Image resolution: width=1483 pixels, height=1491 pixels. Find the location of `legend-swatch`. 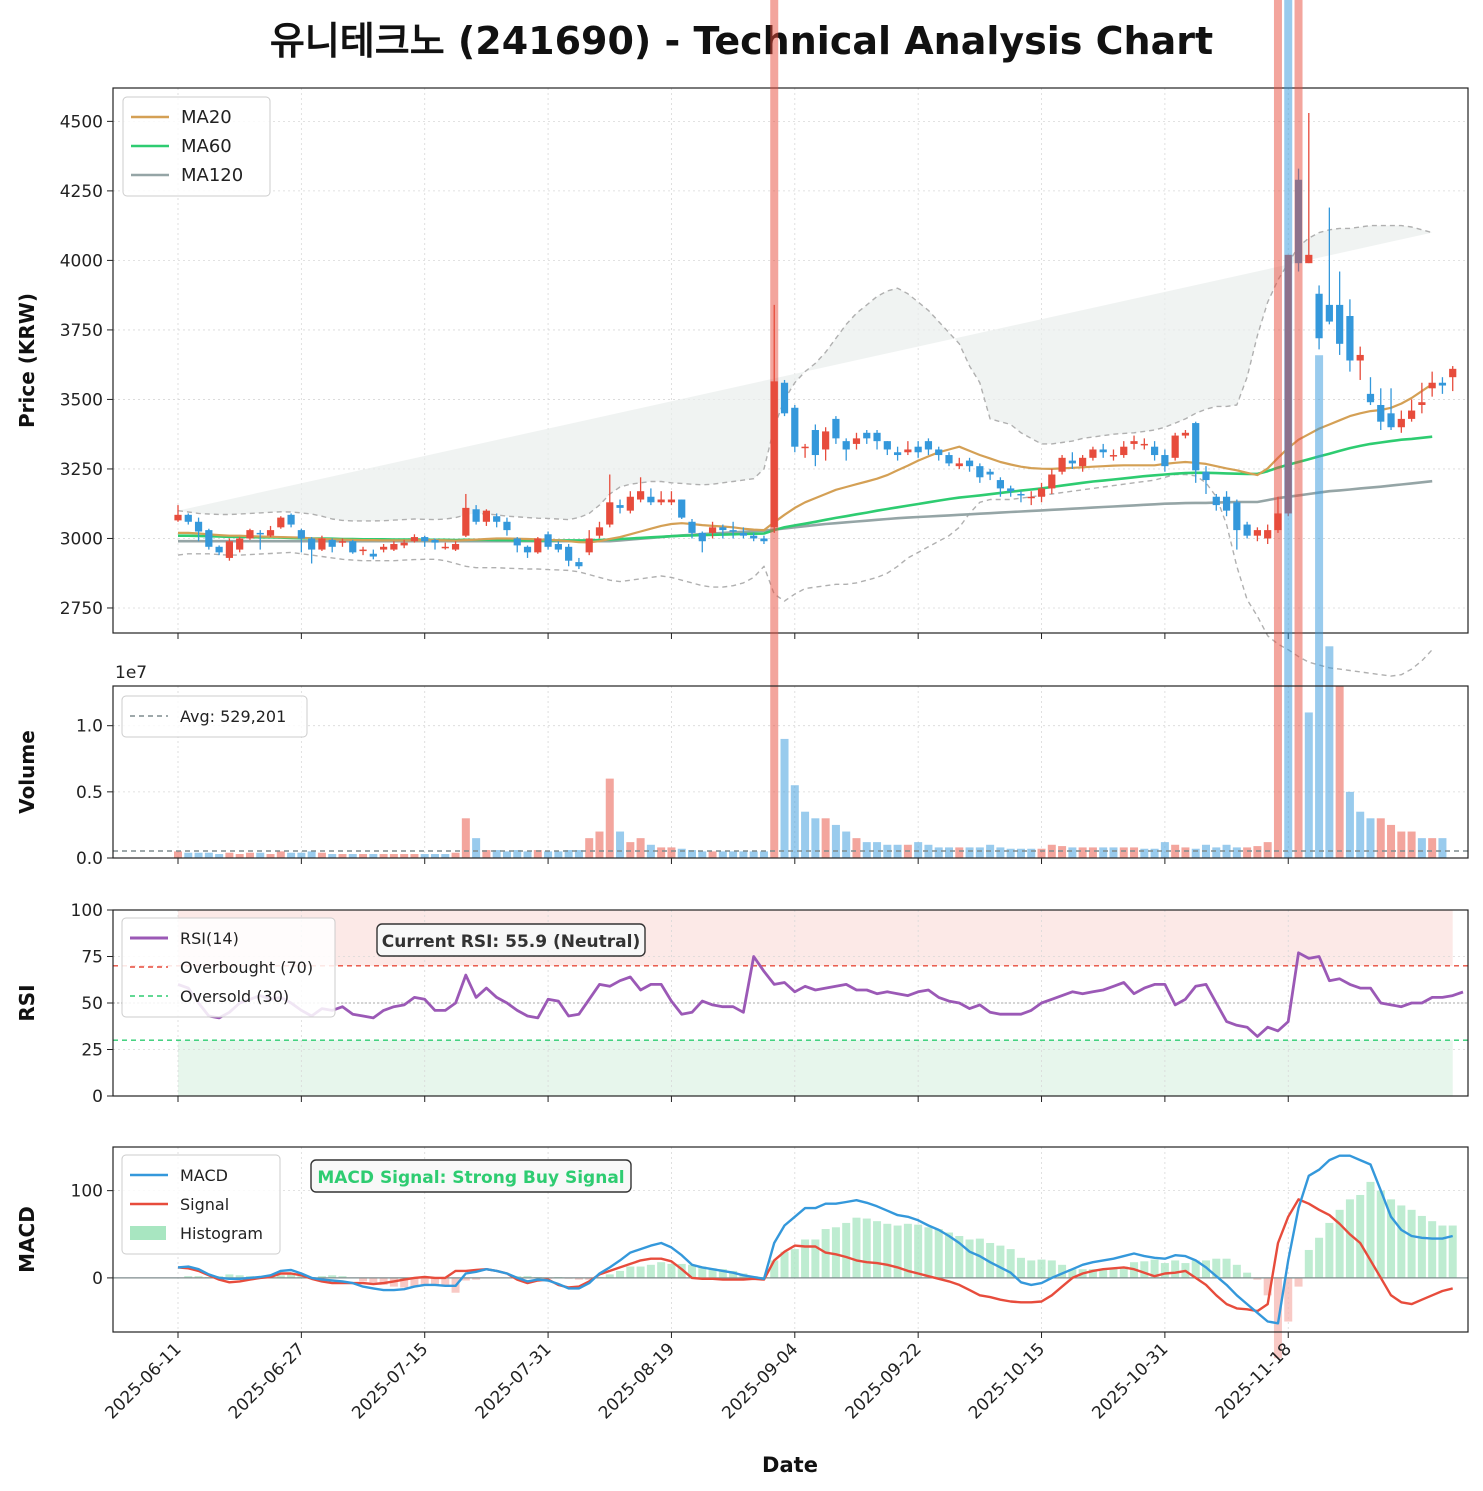

legend-swatch is located at coordinates (148, 1233).